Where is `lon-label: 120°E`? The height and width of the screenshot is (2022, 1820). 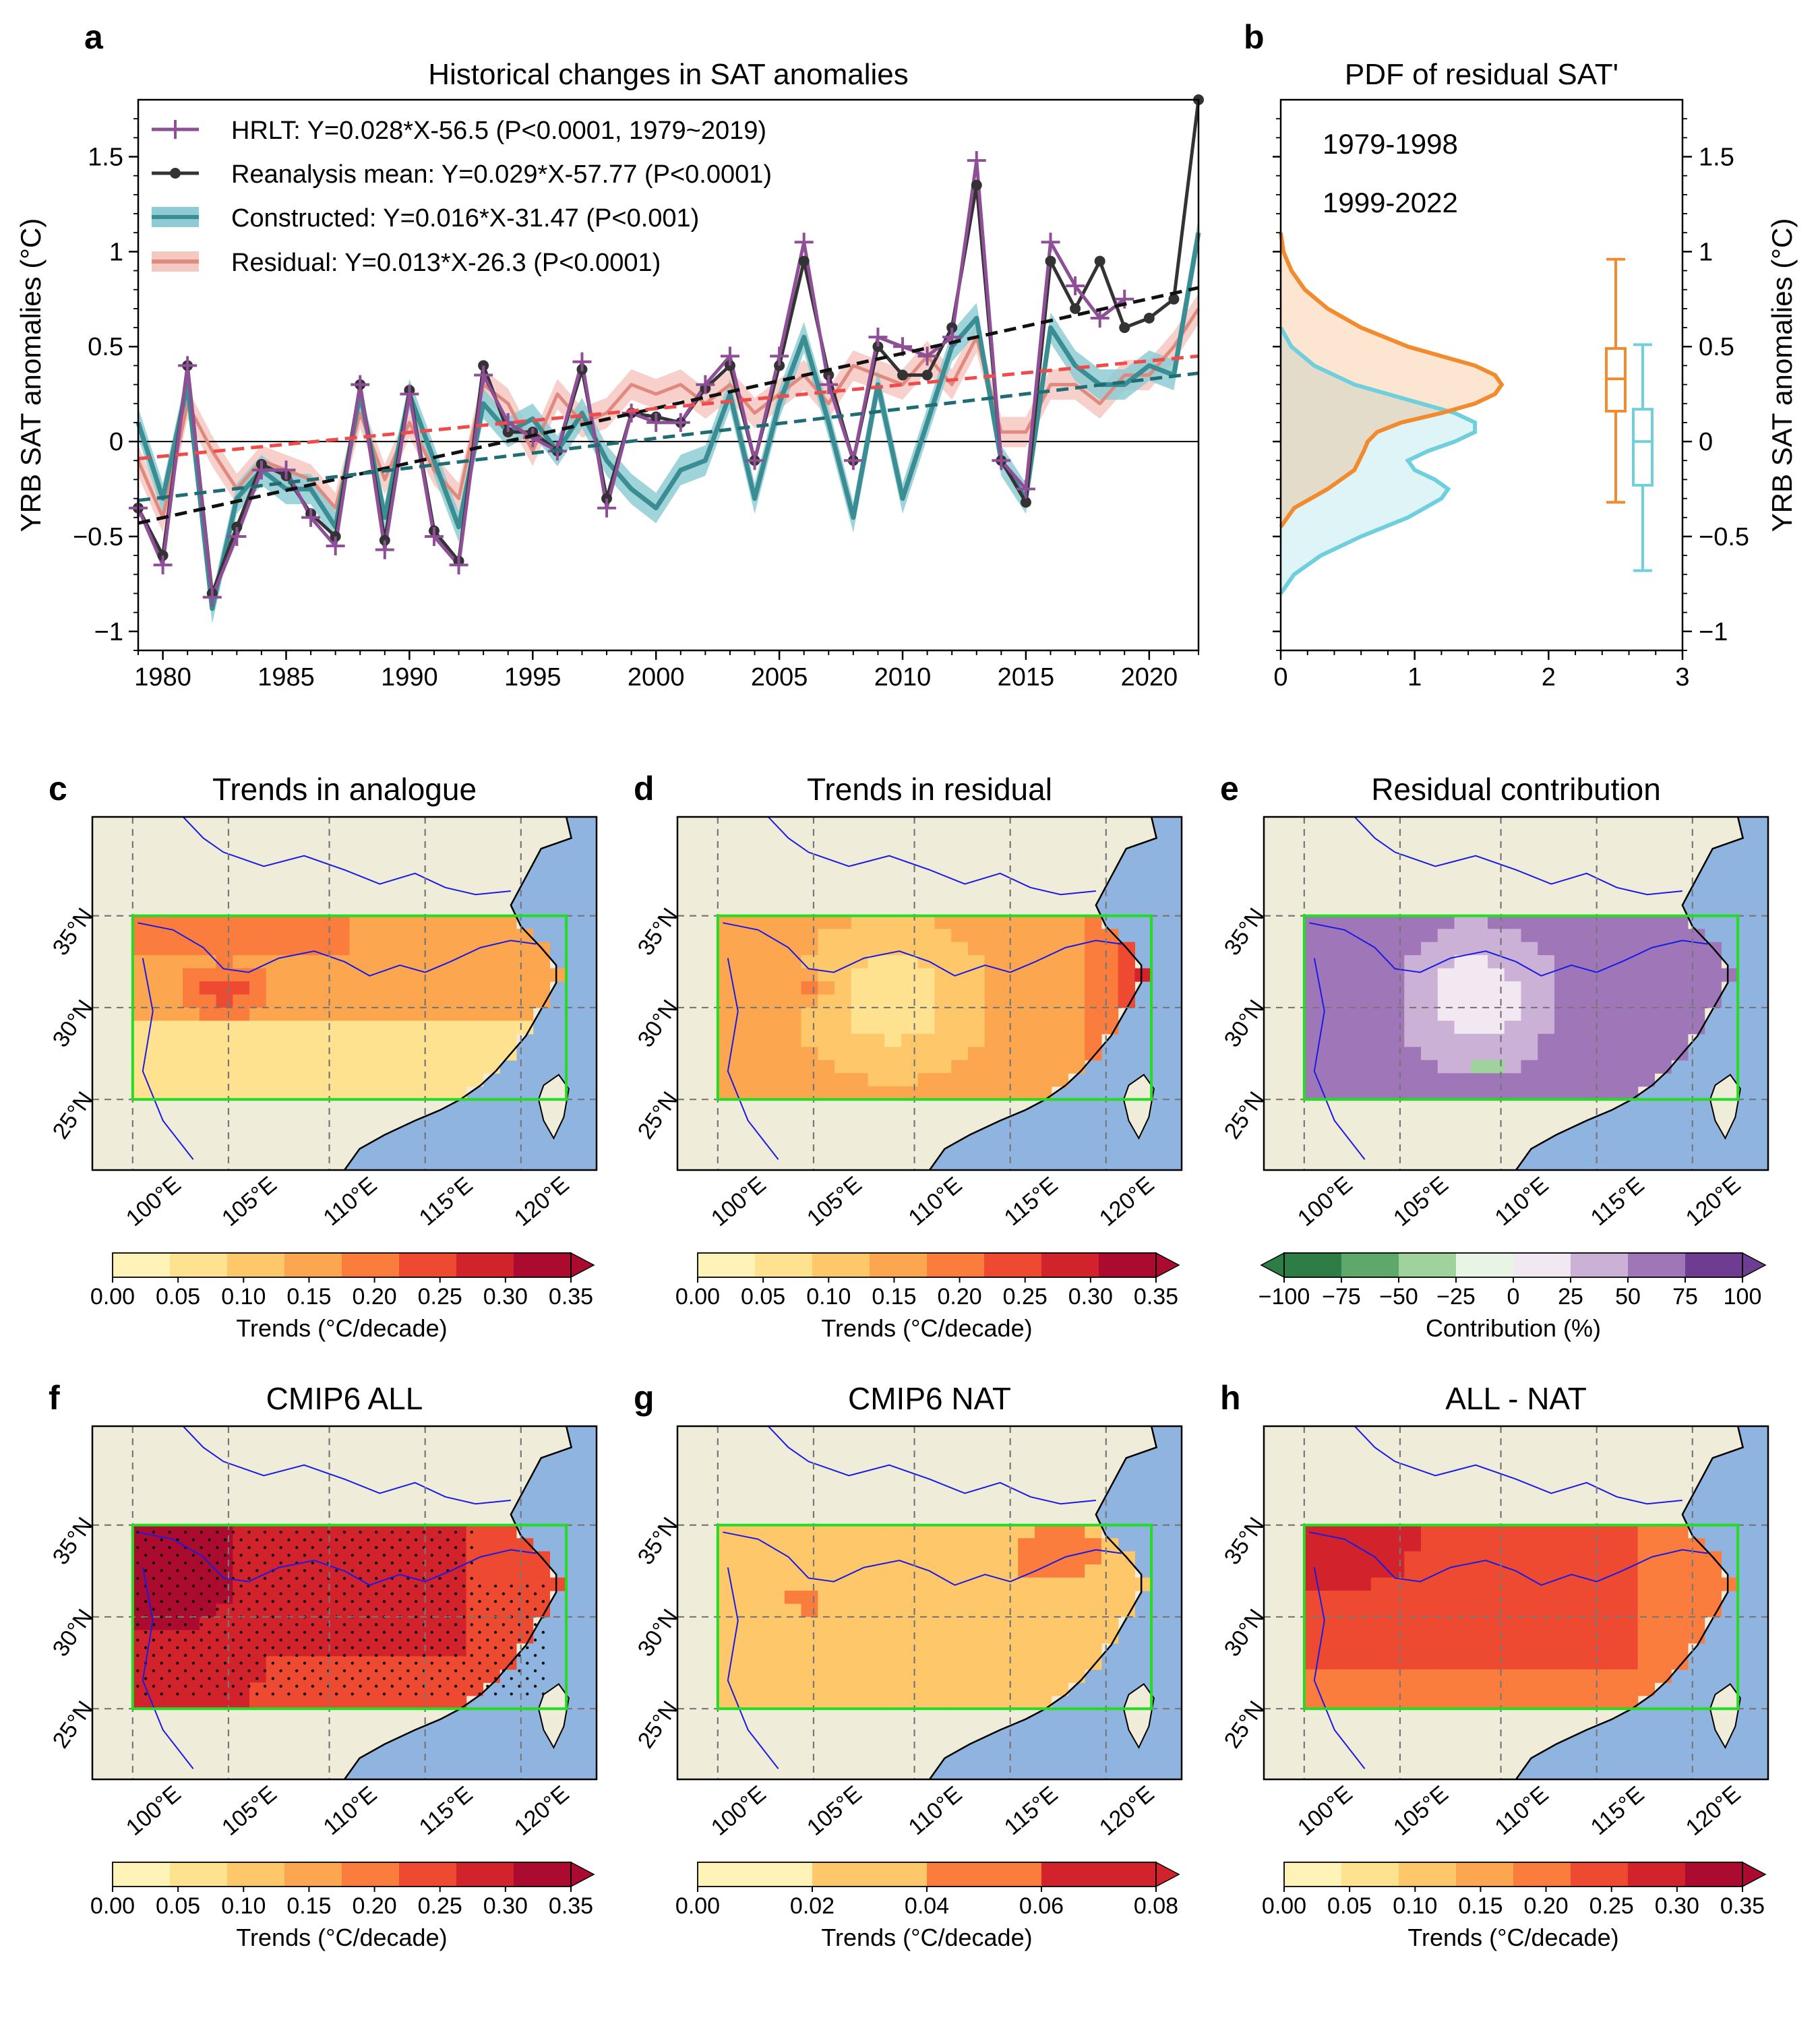
lon-label: 120°E is located at coordinates (542, 1811).